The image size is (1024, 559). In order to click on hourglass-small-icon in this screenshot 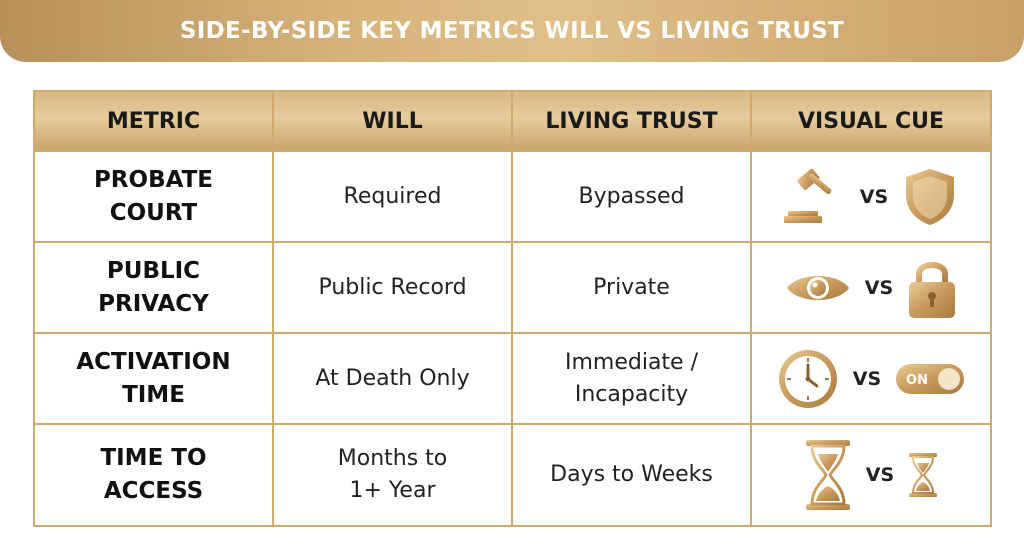, I will do `click(923, 475)`.